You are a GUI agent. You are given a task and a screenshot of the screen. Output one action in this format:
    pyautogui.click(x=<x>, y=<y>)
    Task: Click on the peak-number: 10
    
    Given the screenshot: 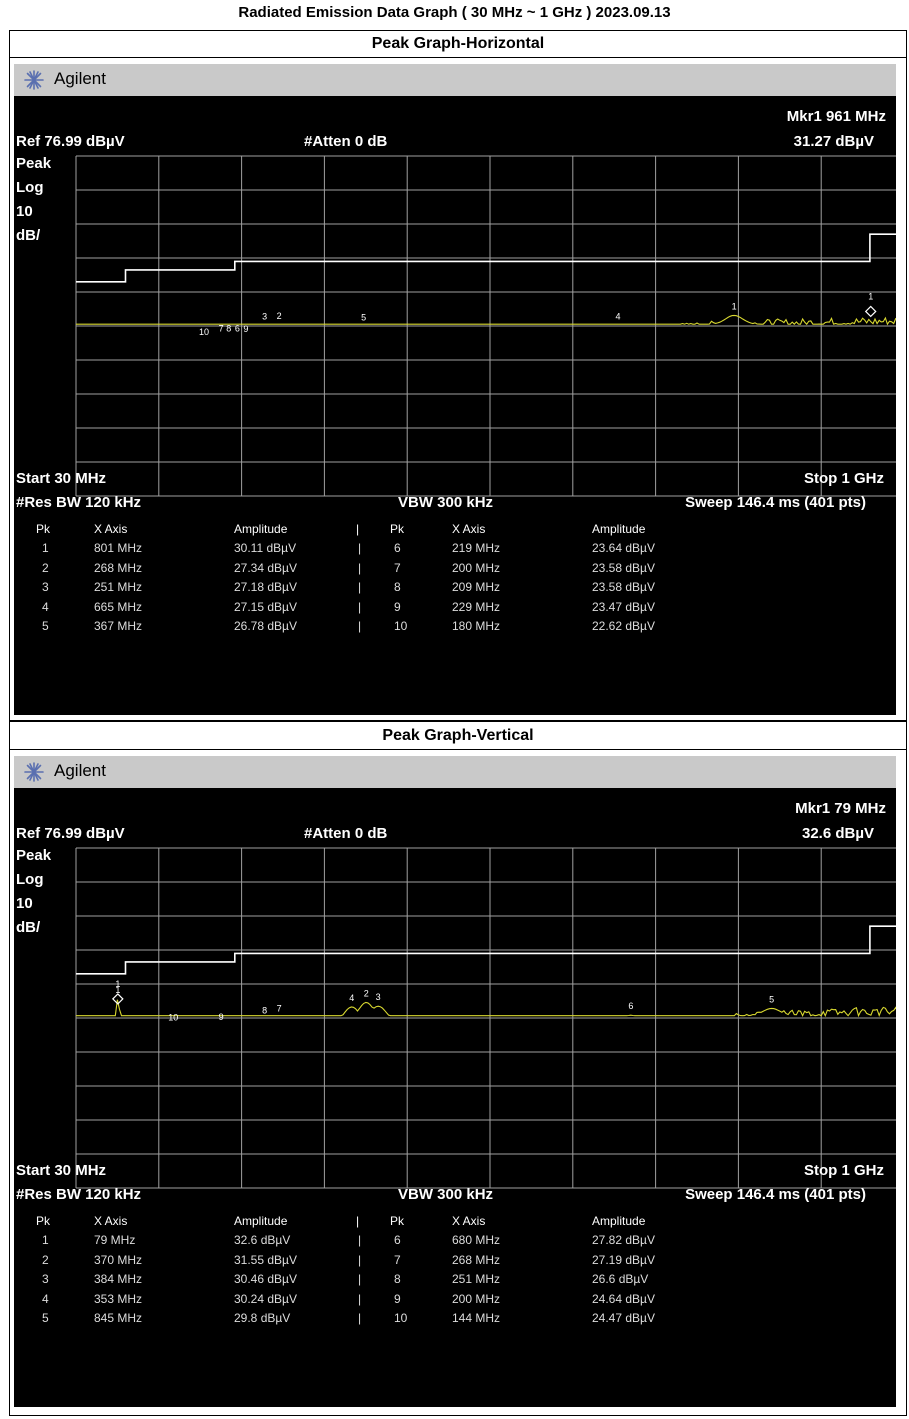 What is the action you would take?
    pyautogui.click(x=401, y=1318)
    